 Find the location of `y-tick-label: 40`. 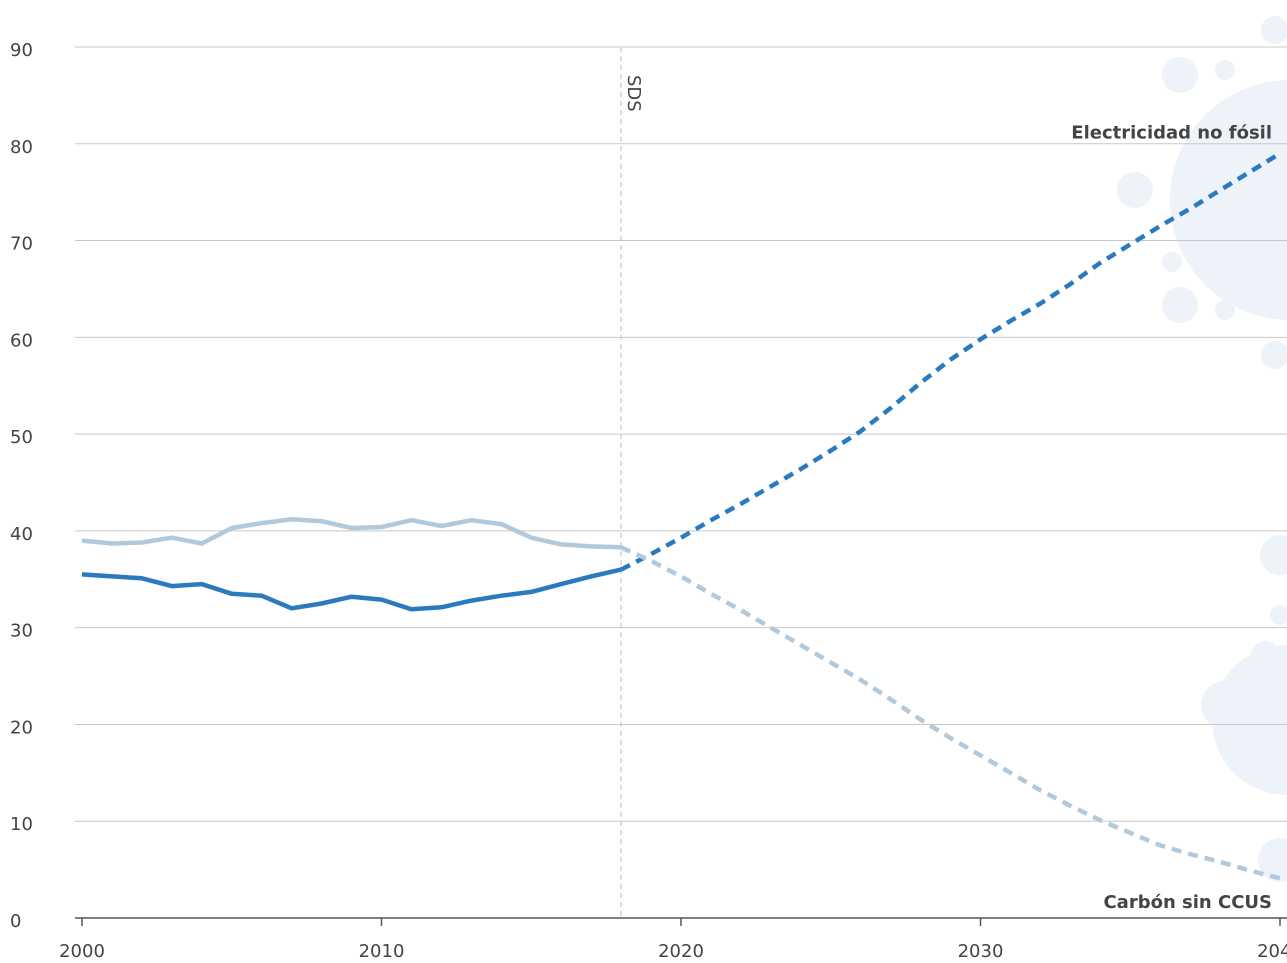

y-tick-label: 40 is located at coordinates (21, 534).